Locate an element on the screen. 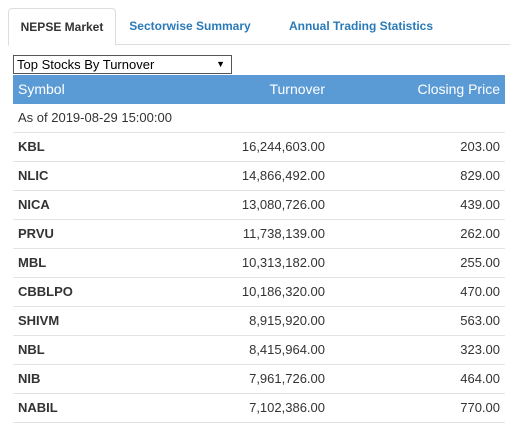 This screenshot has height=429, width=515. table-row: NBL 8,415,964.00 323.00 is located at coordinates (259, 350).